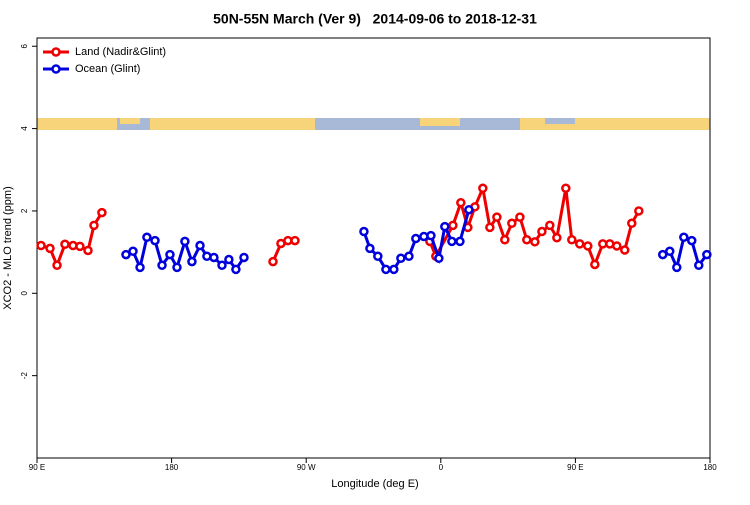  Describe the element at coordinates (306, 467) in the screenshot. I see `x-tick-label: 90 W` at that location.